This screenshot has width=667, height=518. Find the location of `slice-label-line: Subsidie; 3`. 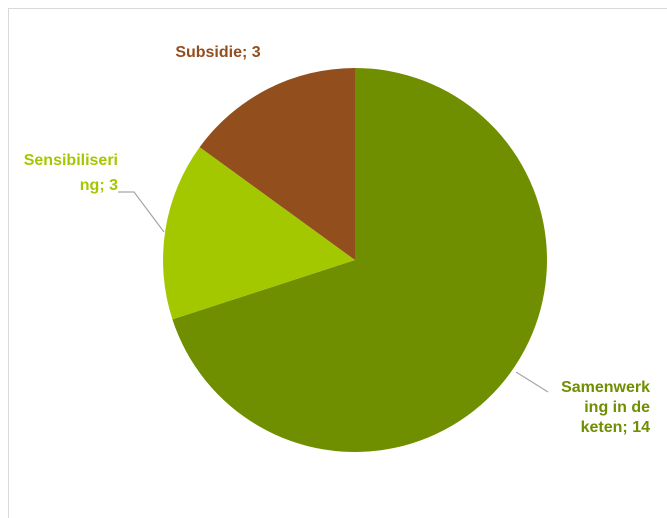

slice-label-line: Subsidie; 3 is located at coordinates (217, 52).